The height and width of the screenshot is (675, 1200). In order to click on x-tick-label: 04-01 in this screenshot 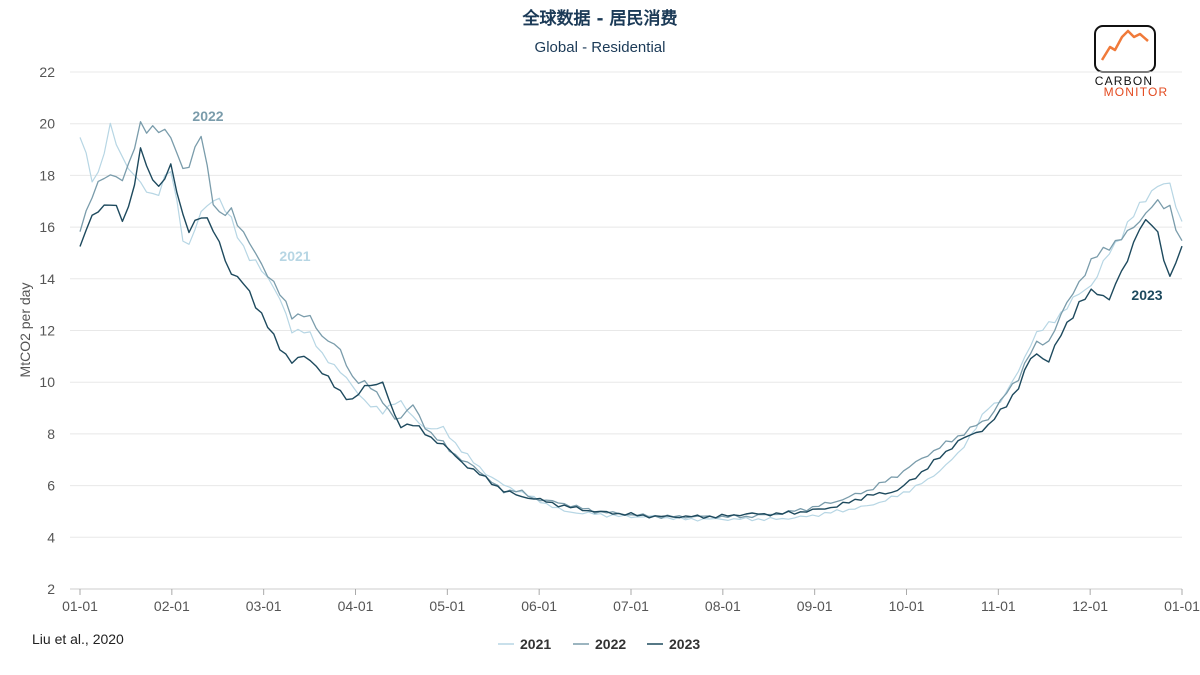, I will do `click(356, 606)`.